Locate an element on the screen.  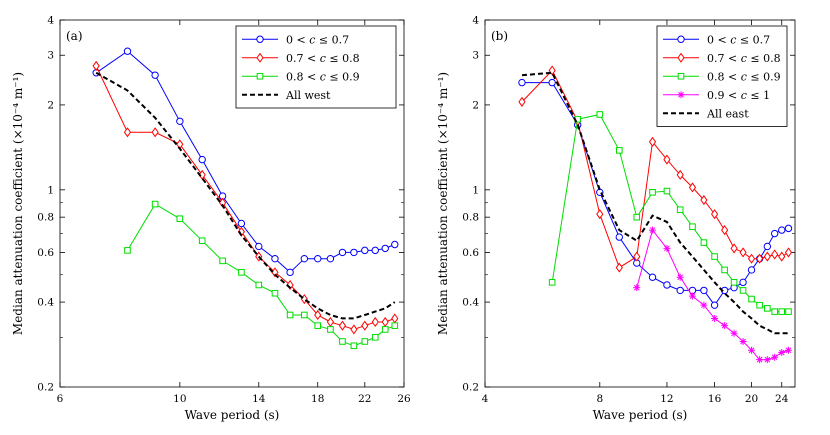
y-tick-label: 0.8 is located at coordinates (470, 218).